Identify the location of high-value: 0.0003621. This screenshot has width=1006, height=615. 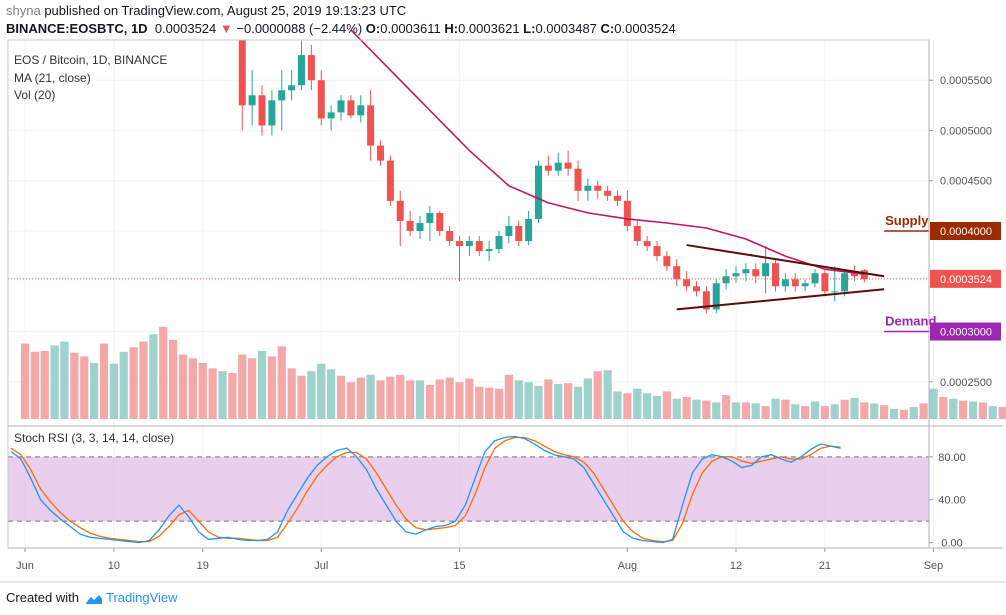
(489, 28).